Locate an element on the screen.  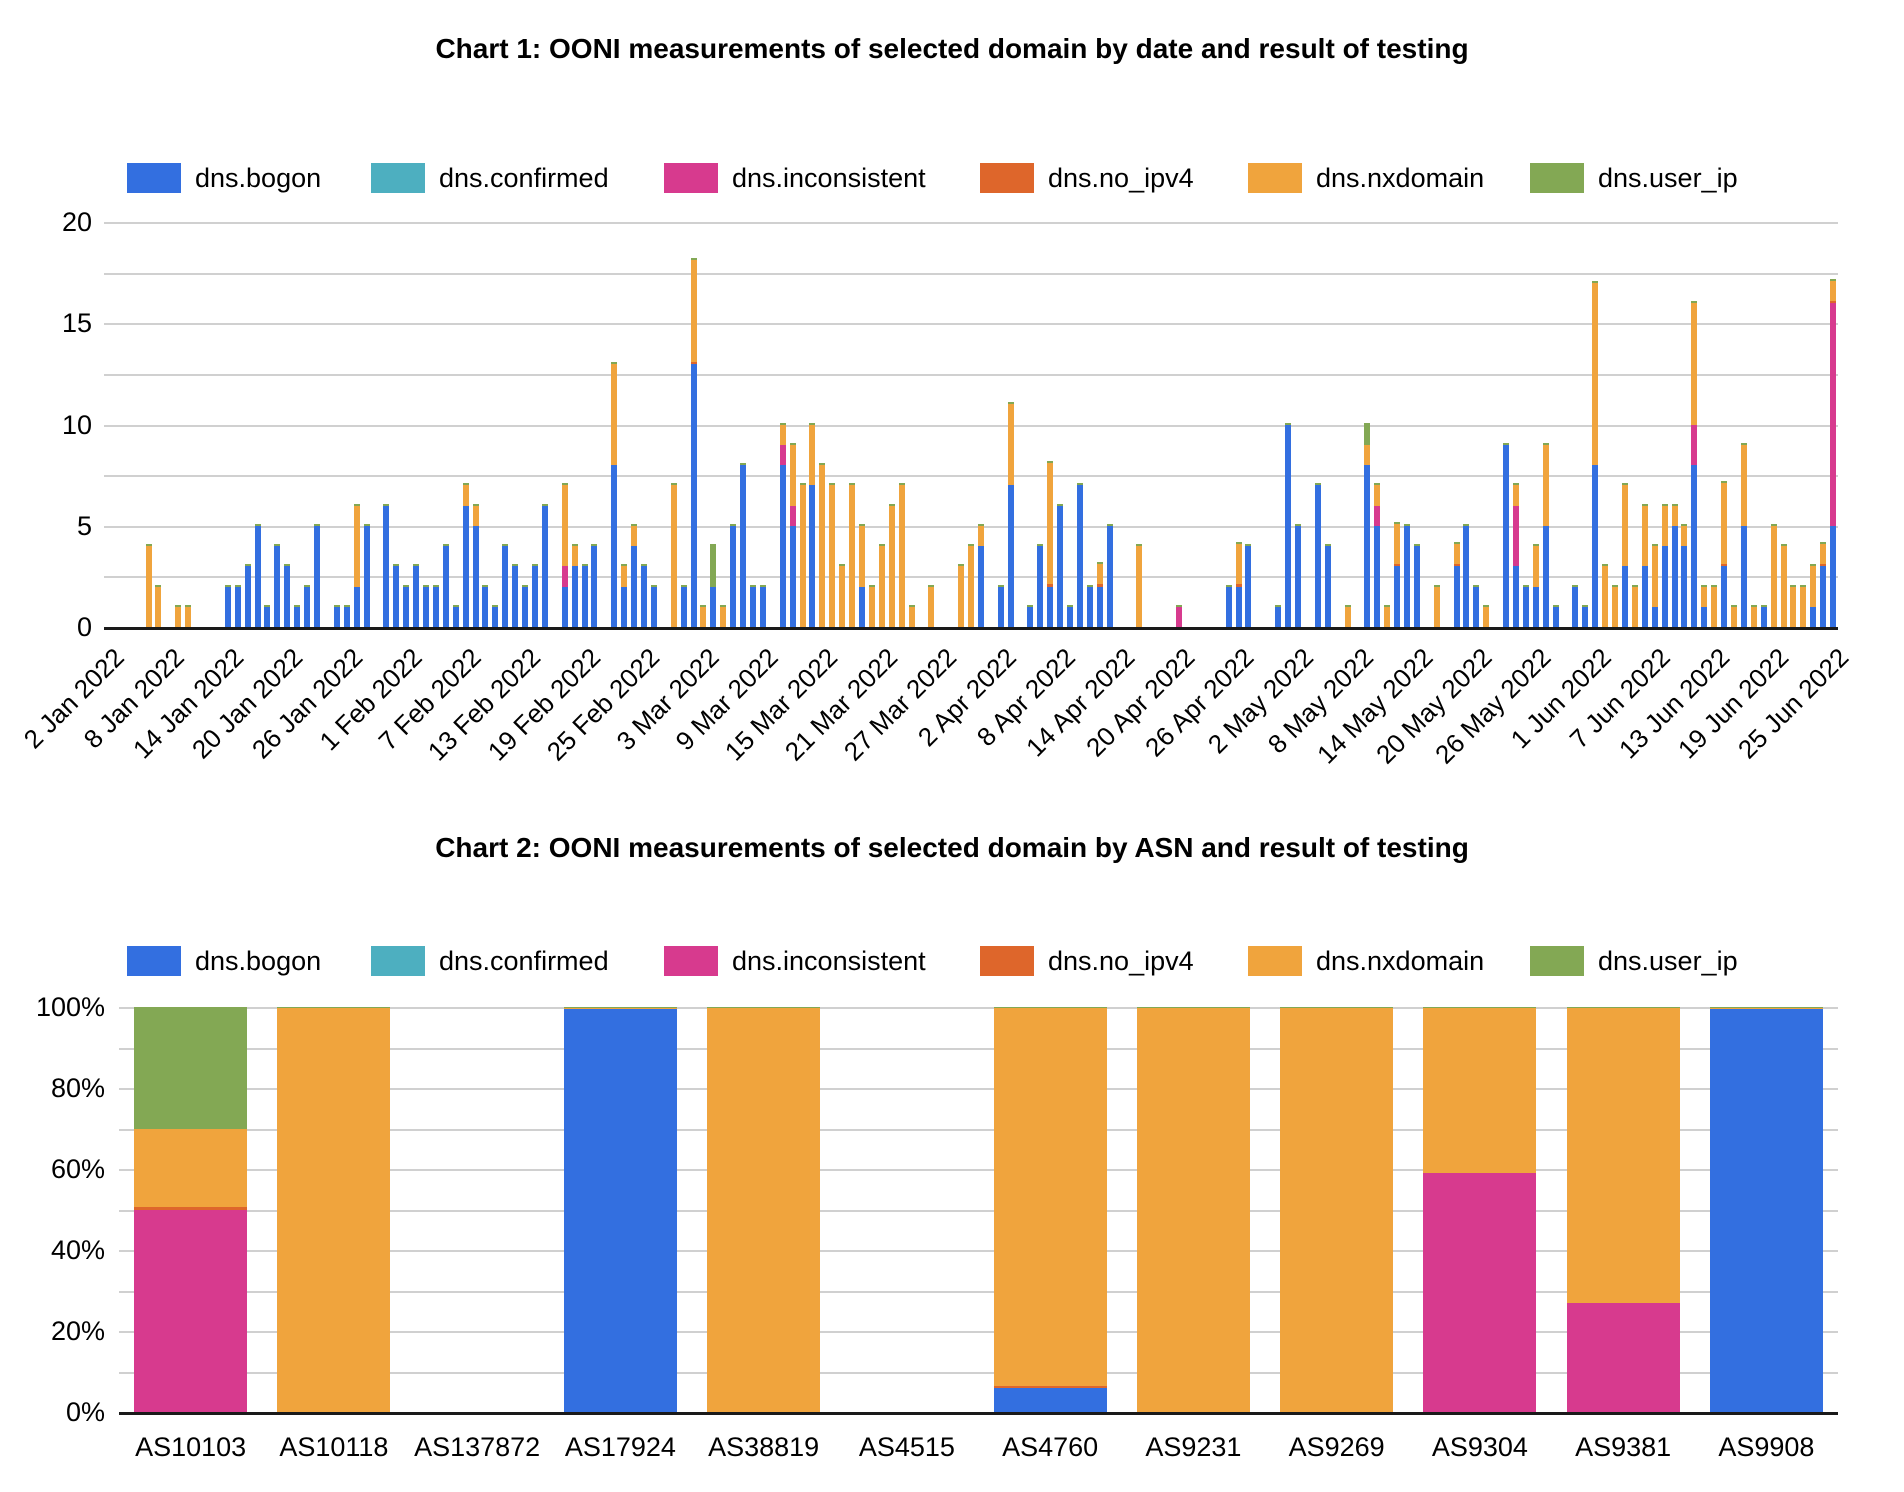
legend-item-dns-confirmed: dns.confirmed is located at coordinates (490, 178).